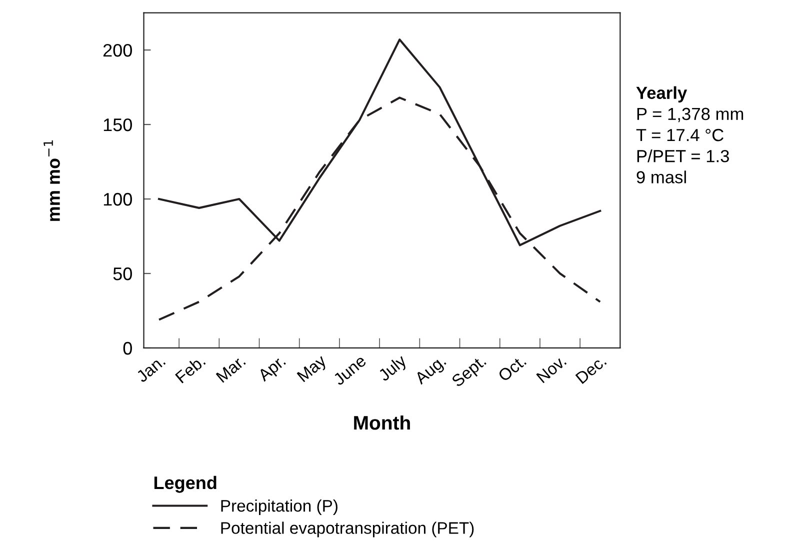  I want to click on x-tick-label: May, so click(313, 369).